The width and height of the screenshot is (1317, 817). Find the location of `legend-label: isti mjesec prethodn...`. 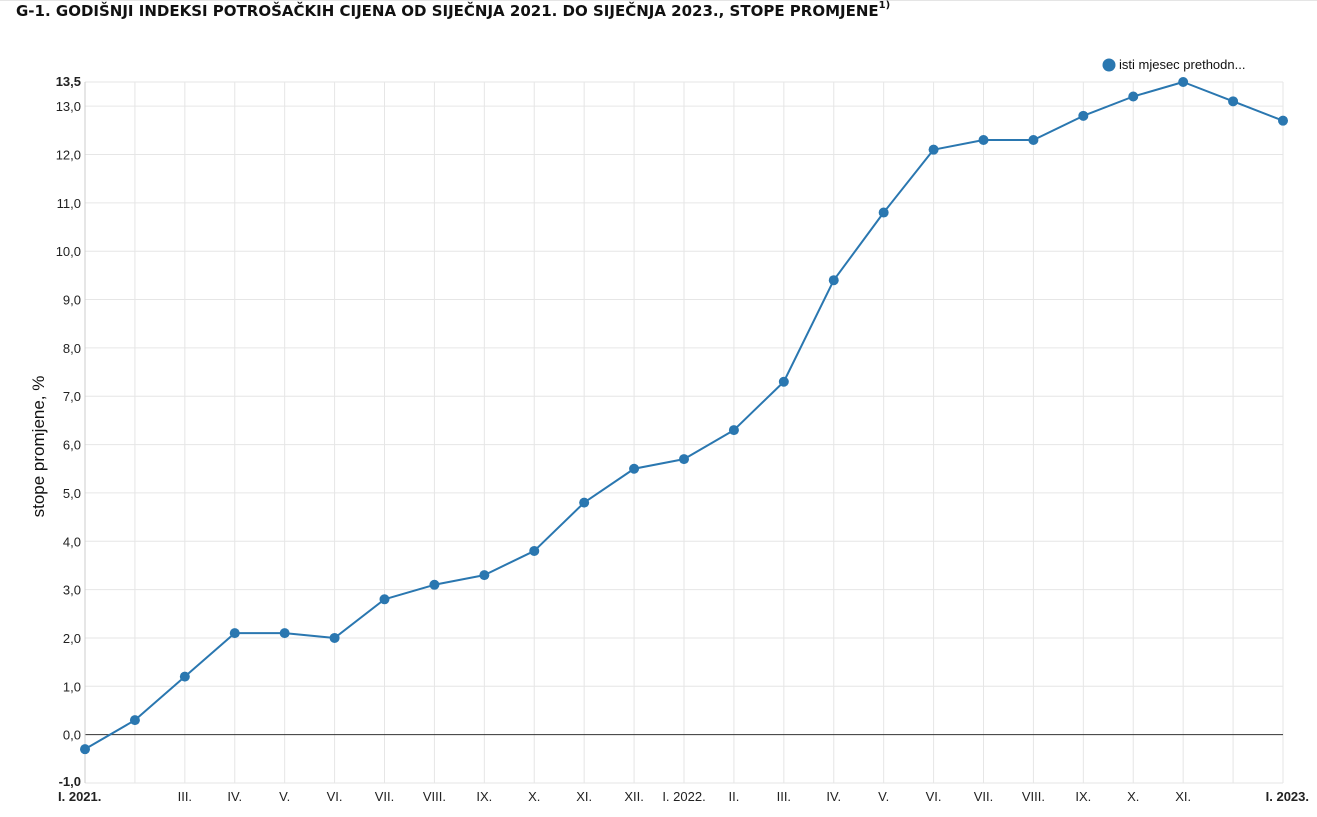

legend-label: isti mjesec prethodn... is located at coordinates (1182, 64).